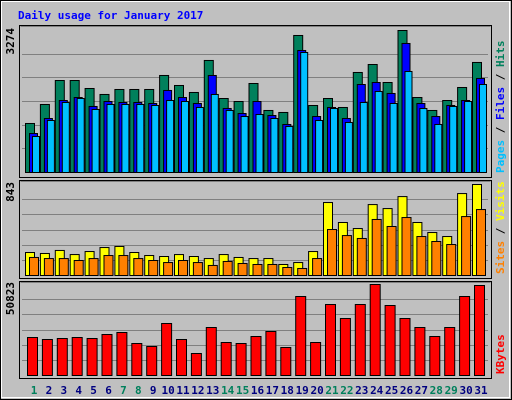 The height and width of the screenshot is (400, 512). What do you see at coordinates (49, 390) in the screenshot?
I see `x-tick-label: 2` at bounding box center [49, 390].